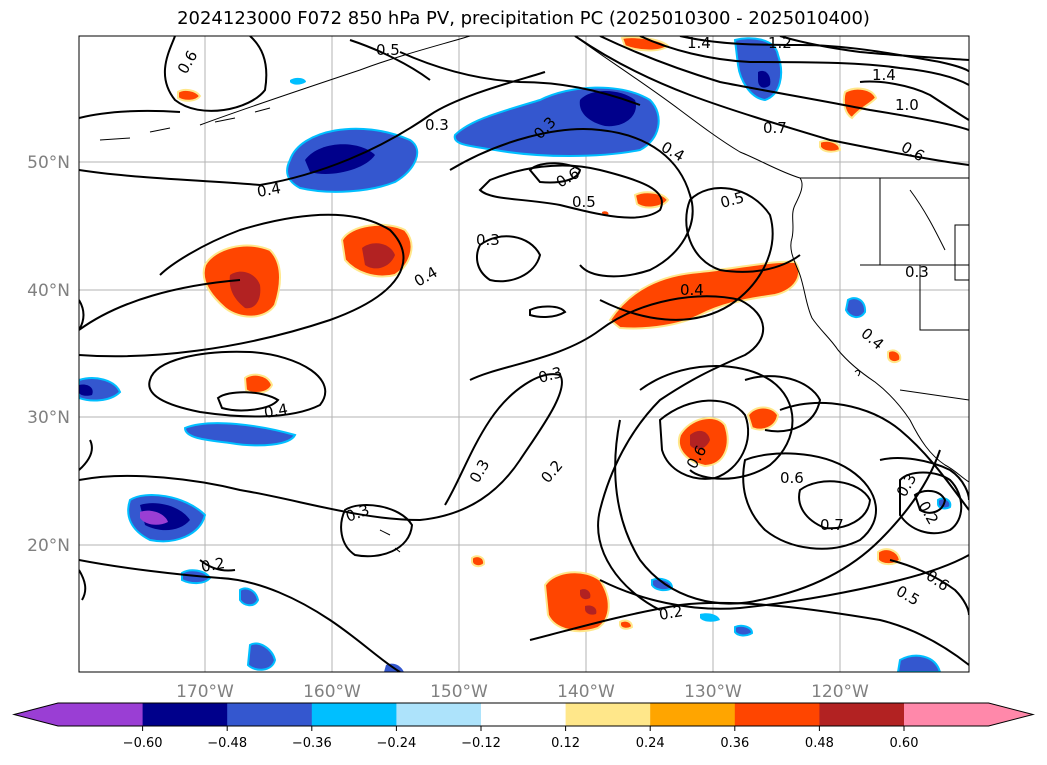  Describe the element at coordinates (459, 692) in the screenshot. I see `lon-label: 150°W` at that location.